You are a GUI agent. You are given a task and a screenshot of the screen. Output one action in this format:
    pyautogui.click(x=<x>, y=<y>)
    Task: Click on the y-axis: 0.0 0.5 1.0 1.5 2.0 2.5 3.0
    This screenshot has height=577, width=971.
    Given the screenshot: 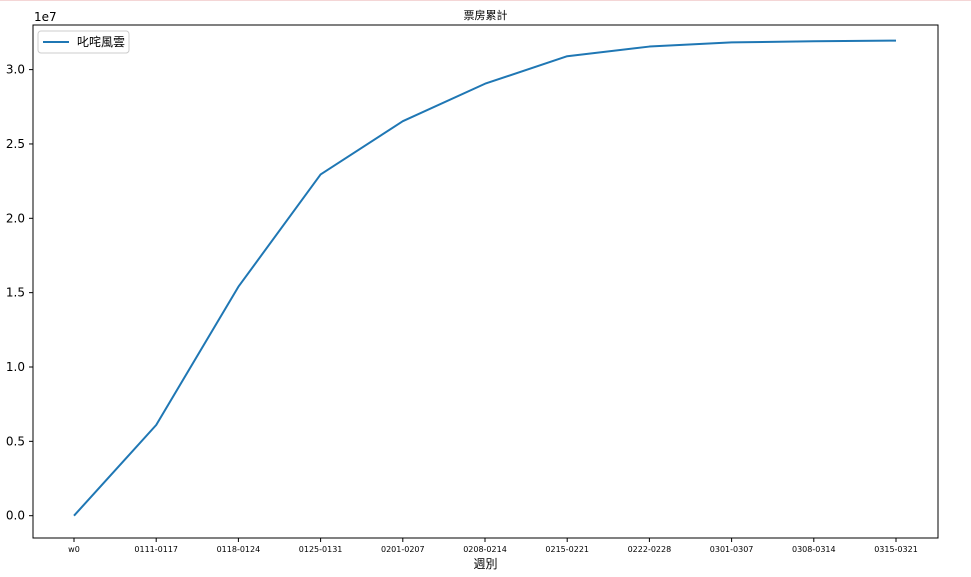 What is the action you would take?
    pyautogui.click(x=19, y=293)
    